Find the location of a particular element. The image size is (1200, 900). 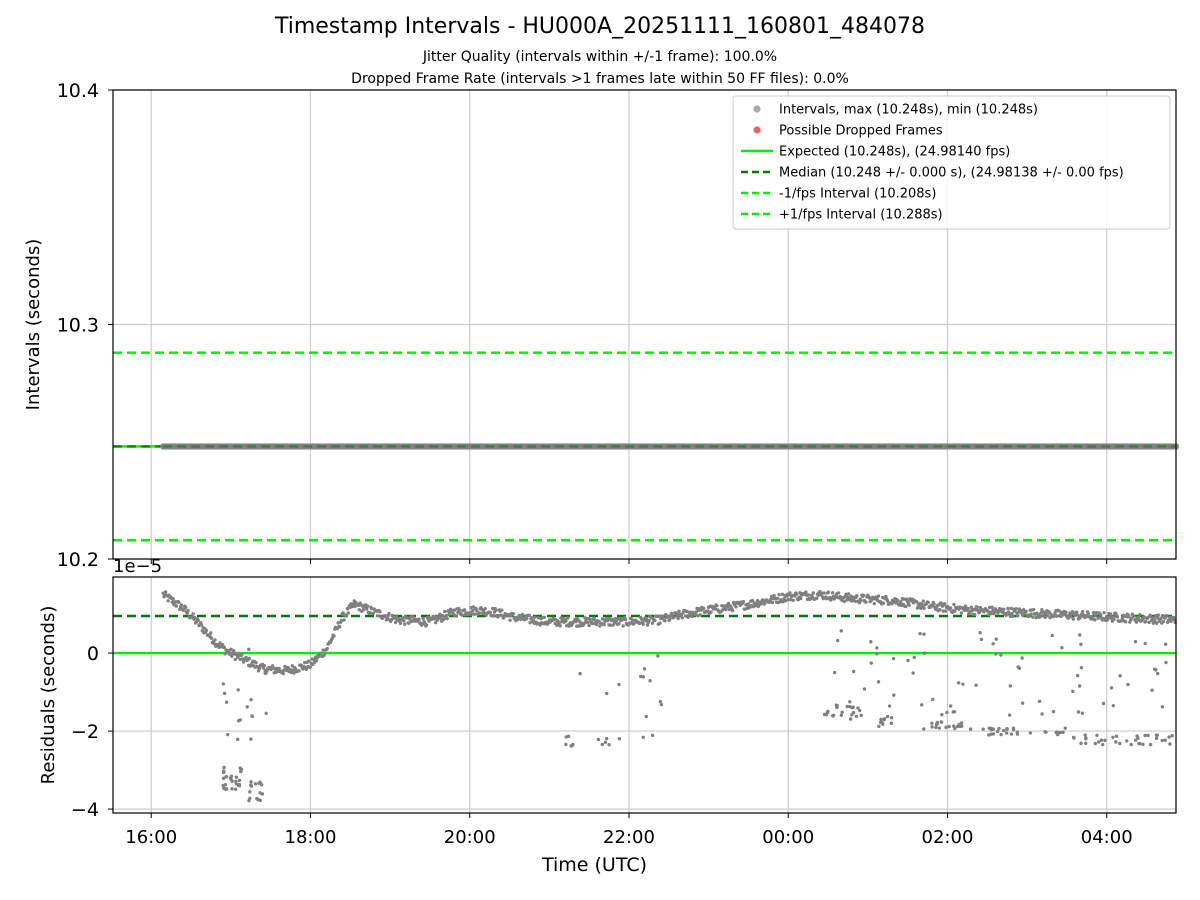

y-tick-label: 10.2 is located at coordinates (78, 560).